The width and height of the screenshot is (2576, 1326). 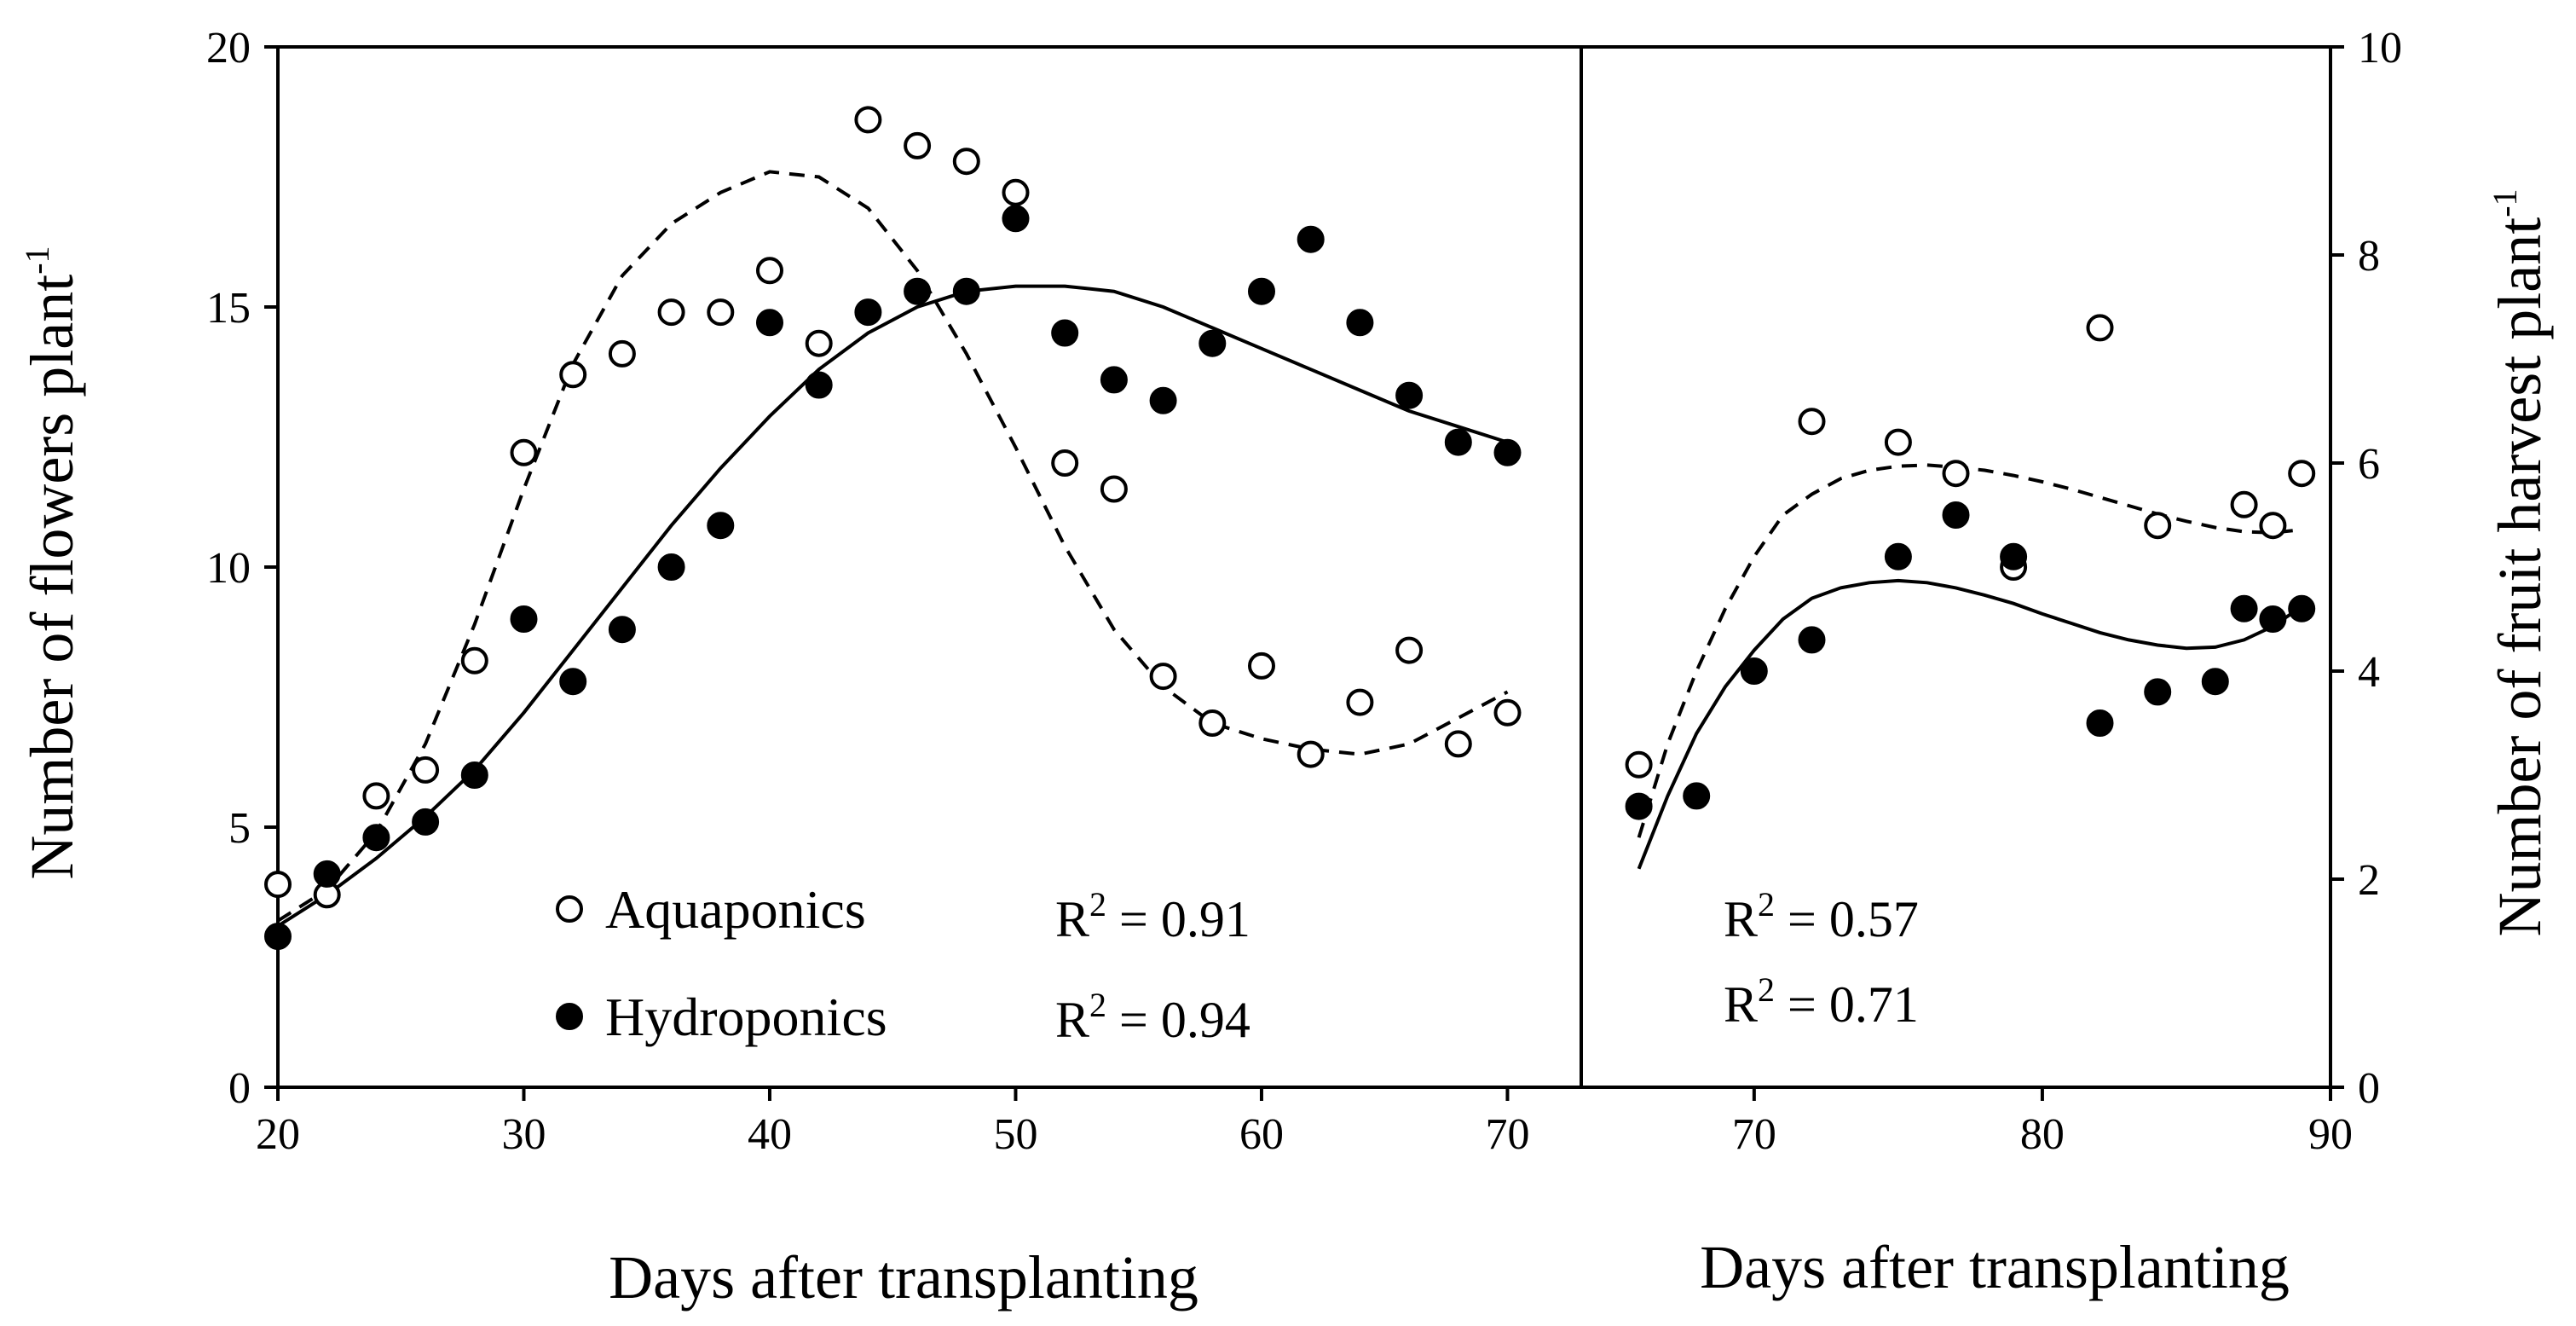 I want to click on x-tick-label-left-30: 30, so click(x=523, y=1134).